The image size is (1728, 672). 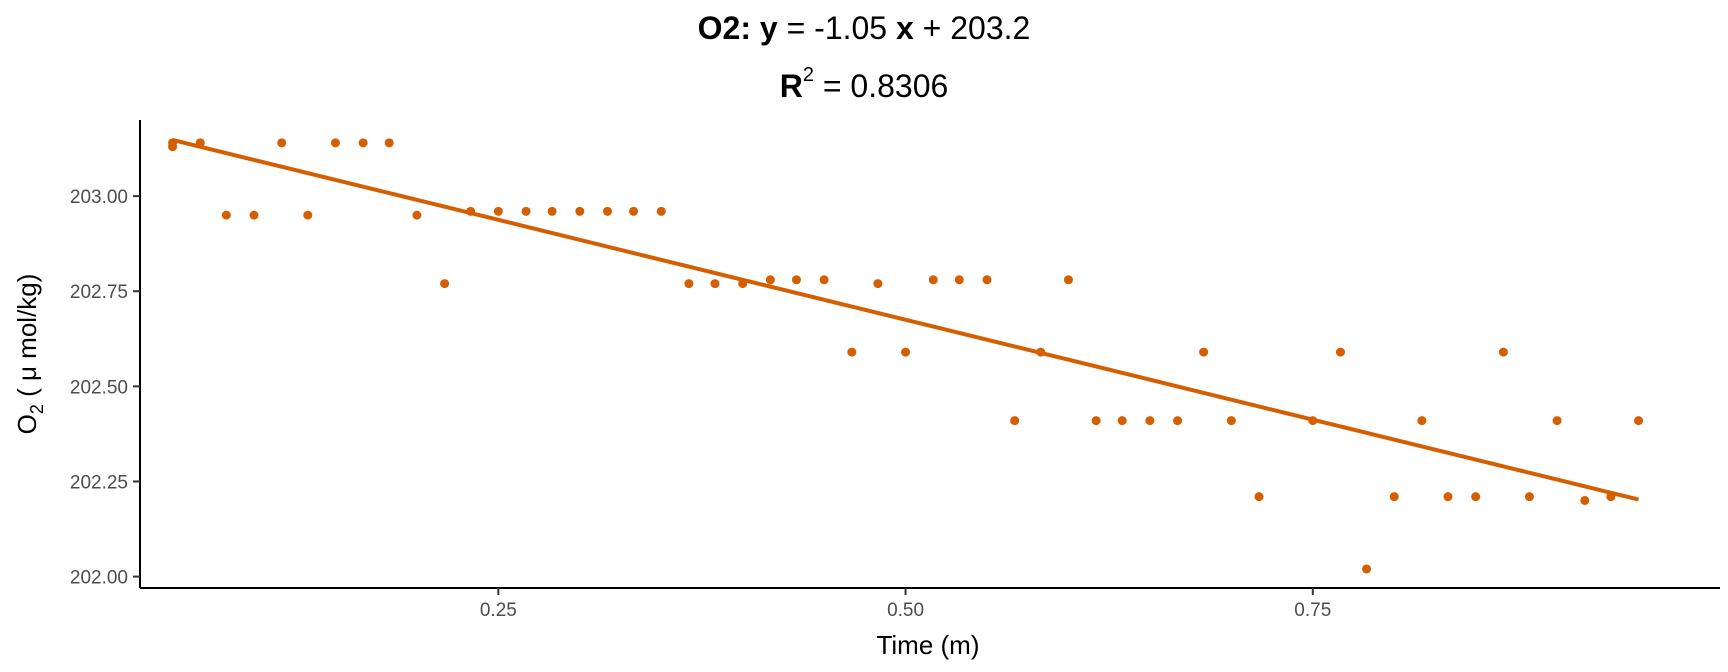 I want to click on y-axis-label: O2 ( μ mol/kg), so click(x=29, y=354).